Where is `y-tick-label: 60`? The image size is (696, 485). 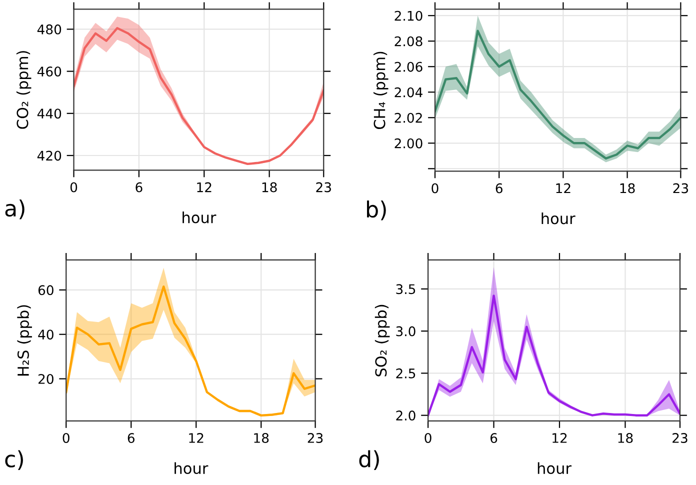 y-tick-label: 60 is located at coordinates (46, 290).